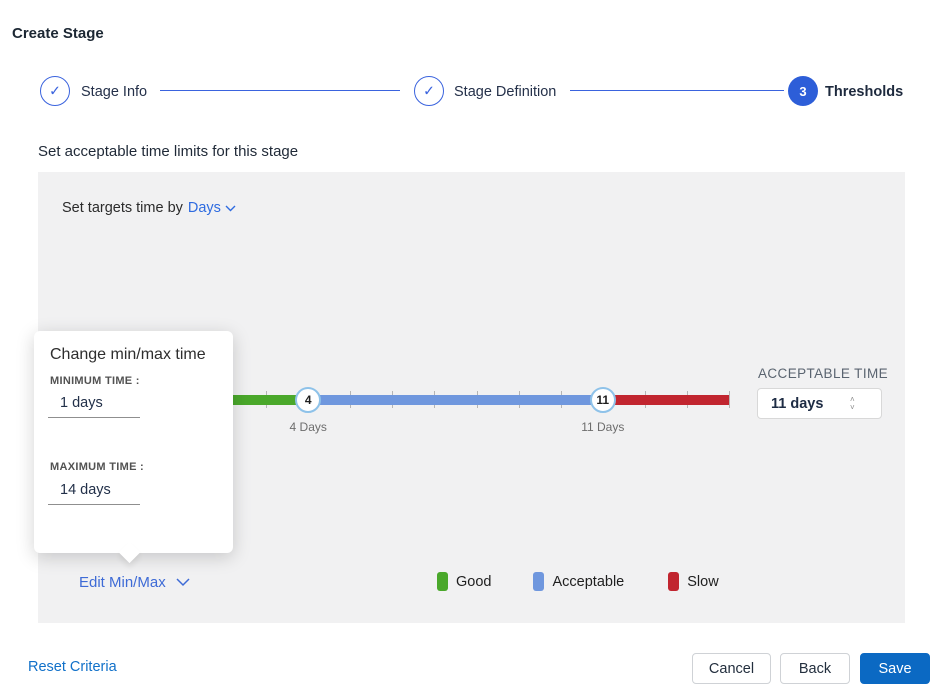 The width and height of the screenshot is (943, 699). Describe the element at coordinates (602, 400) in the screenshot. I see `slider-handle-max: 11` at that location.